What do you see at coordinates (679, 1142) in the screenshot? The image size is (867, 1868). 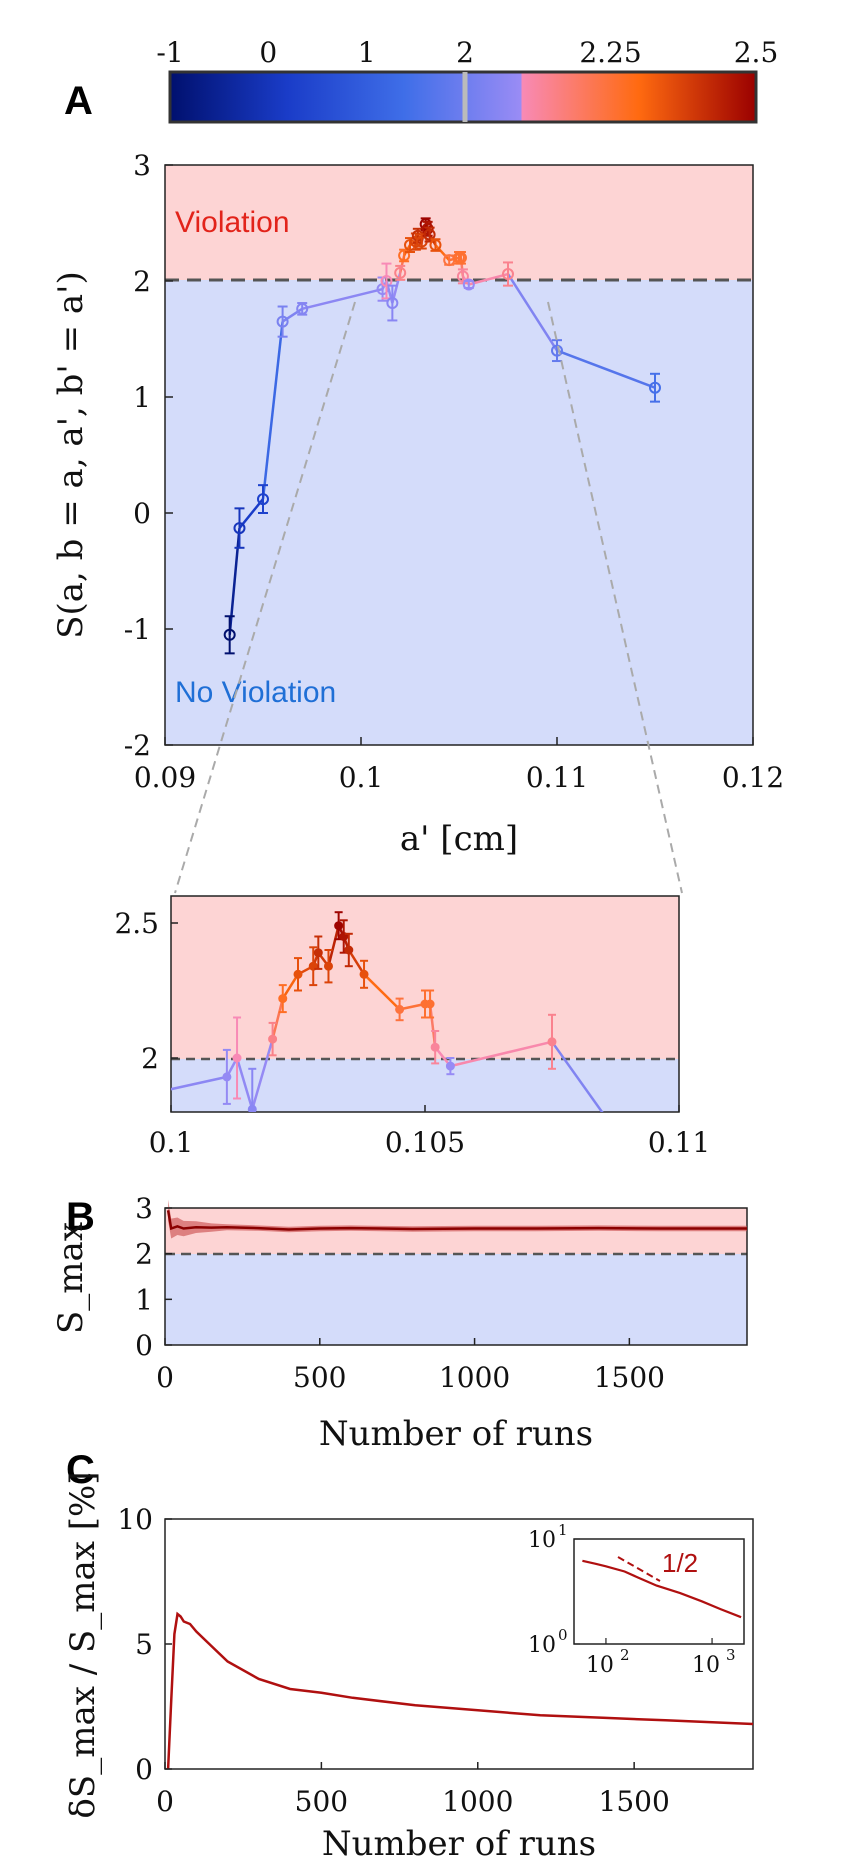 I see `x-tick-label: 0.11` at bounding box center [679, 1142].